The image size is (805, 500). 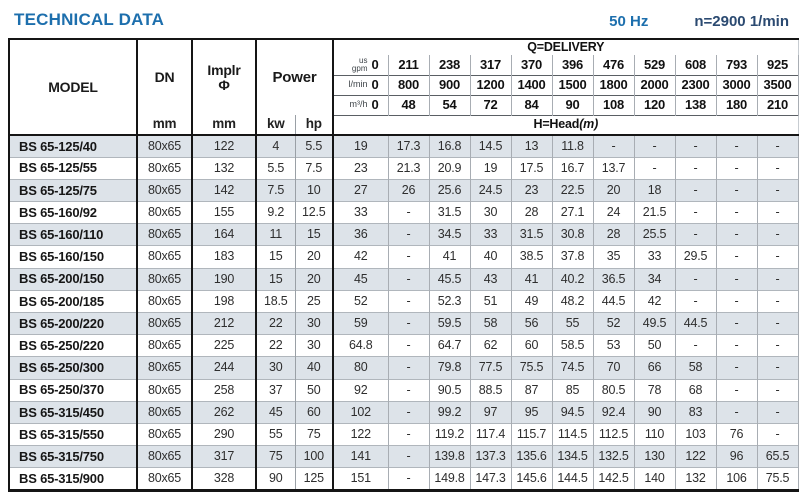 What do you see at coordinates (655, 104) in the screenshot?
I see `flow-value: 120` at bounding box center [655, 104].